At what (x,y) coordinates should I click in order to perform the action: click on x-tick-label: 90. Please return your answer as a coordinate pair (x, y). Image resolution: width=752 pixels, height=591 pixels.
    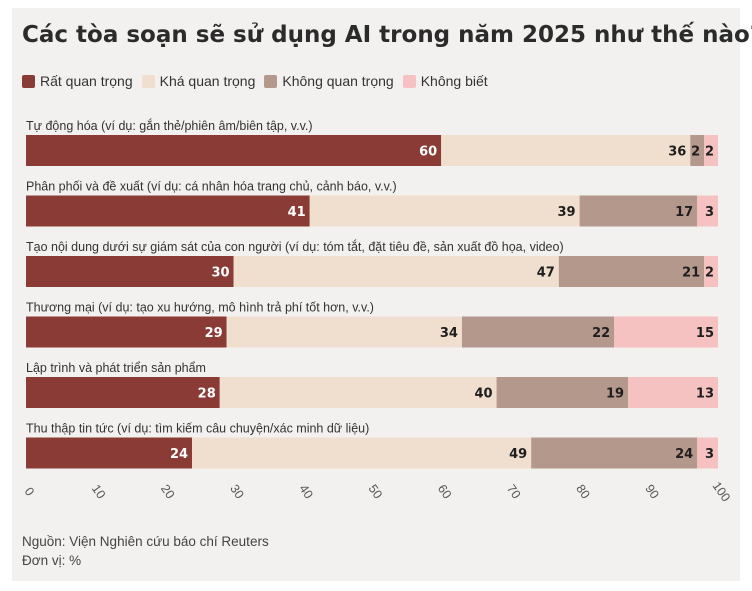
    Looking at the image, I should click on (651, 491).